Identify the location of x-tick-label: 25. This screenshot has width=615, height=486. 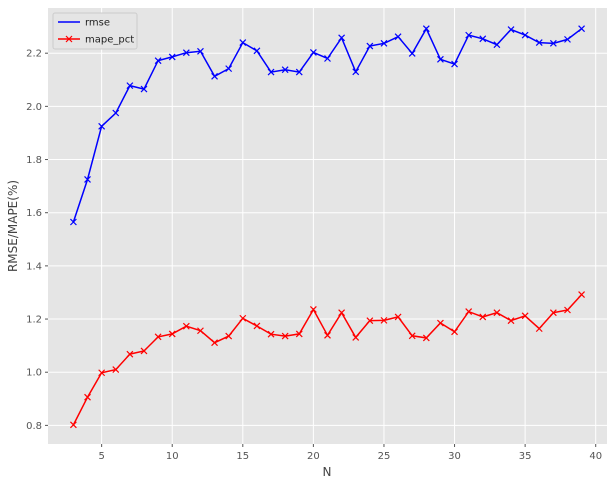
(384, 456).